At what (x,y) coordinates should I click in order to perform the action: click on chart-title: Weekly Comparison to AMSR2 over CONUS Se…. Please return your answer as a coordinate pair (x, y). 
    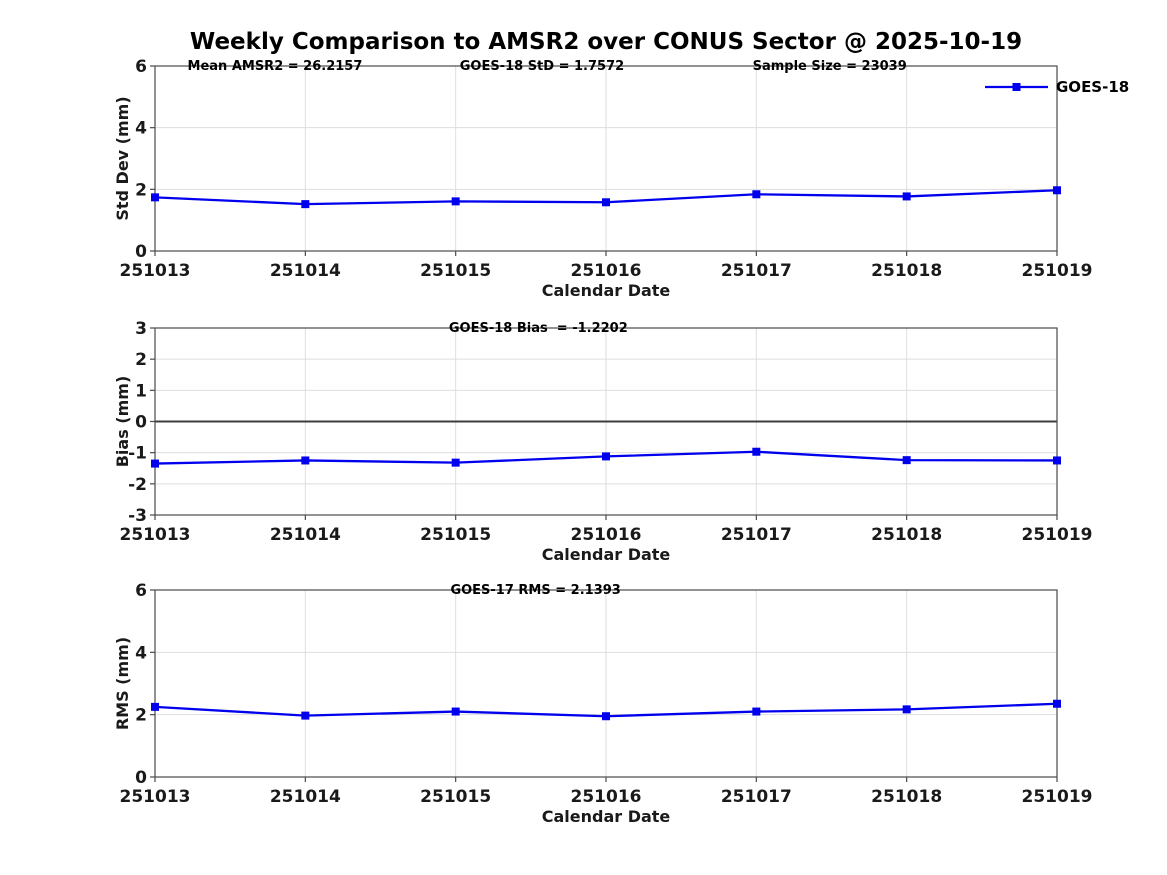
    Looking at the image, I should click on (606, 42).